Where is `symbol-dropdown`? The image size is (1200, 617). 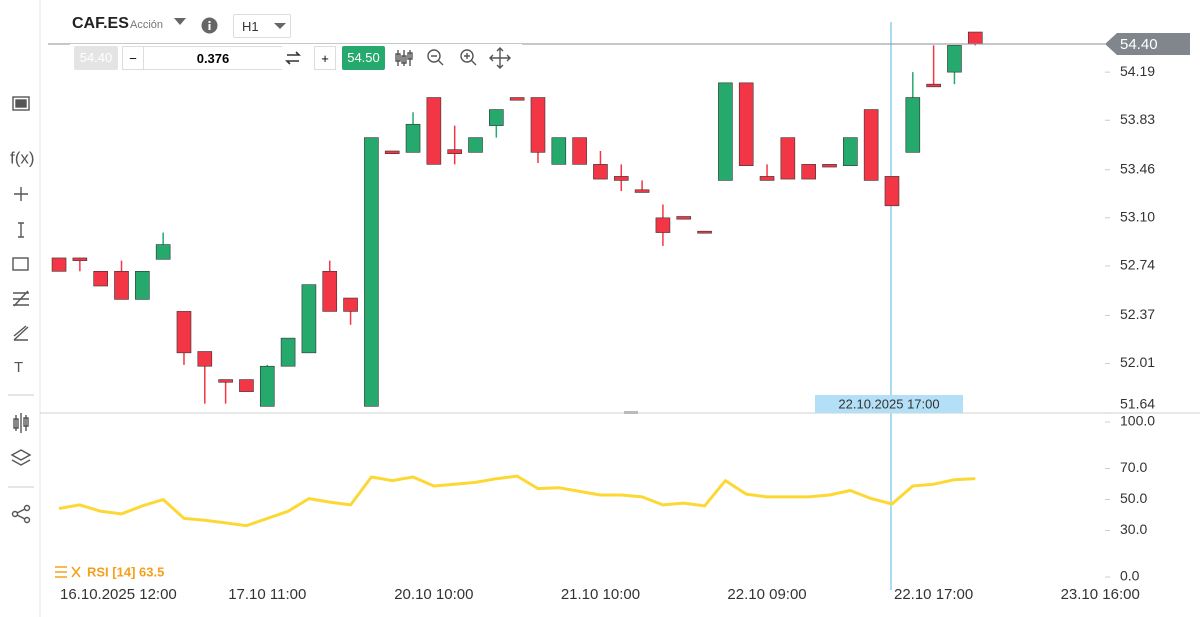 symbol-dropdown is located at coordinates (180, 22).